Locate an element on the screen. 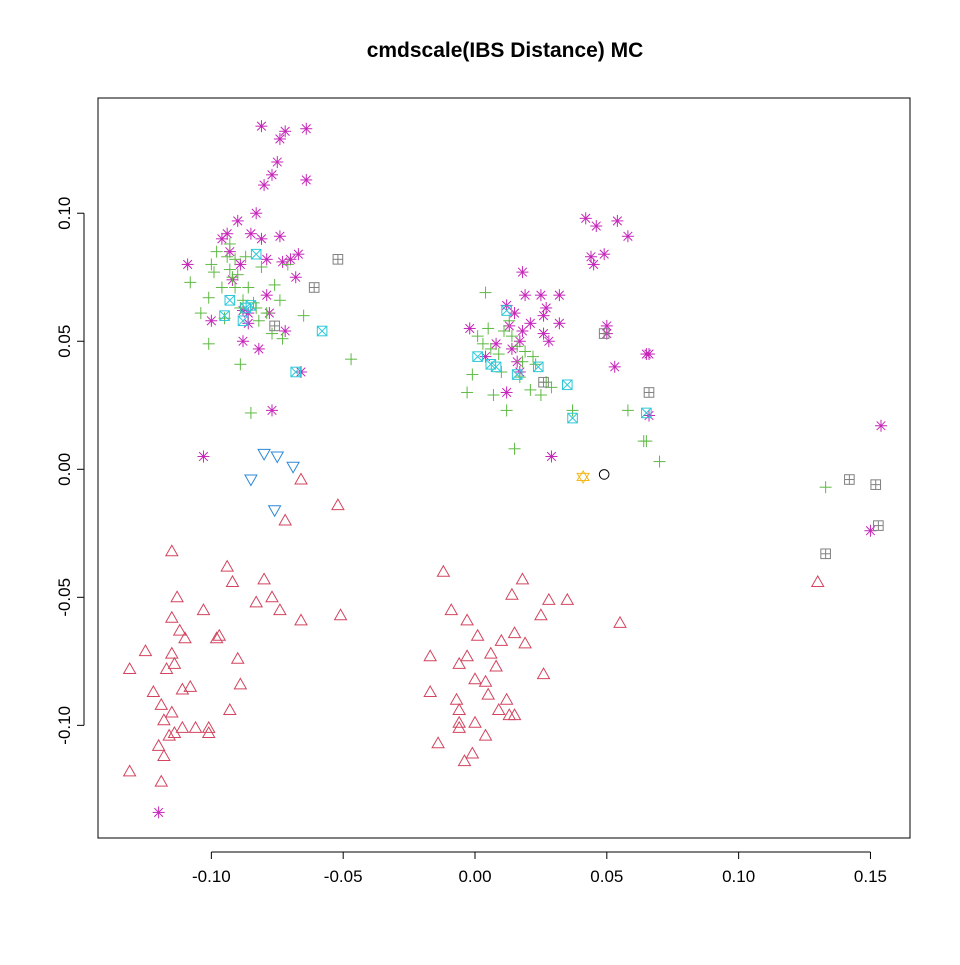  data-point-circle is located at coordinates (604, 474).